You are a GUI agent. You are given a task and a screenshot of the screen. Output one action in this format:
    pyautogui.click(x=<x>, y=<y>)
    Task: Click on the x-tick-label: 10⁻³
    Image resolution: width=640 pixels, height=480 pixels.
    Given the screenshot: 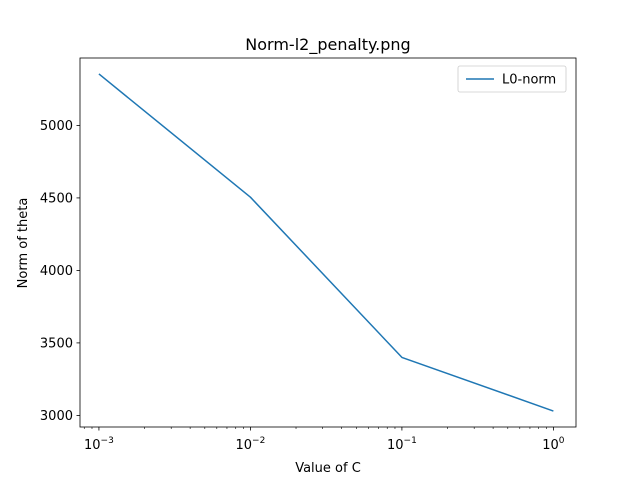 What is the action you would take?
    pyautogui.click(x=99, y=444)
    